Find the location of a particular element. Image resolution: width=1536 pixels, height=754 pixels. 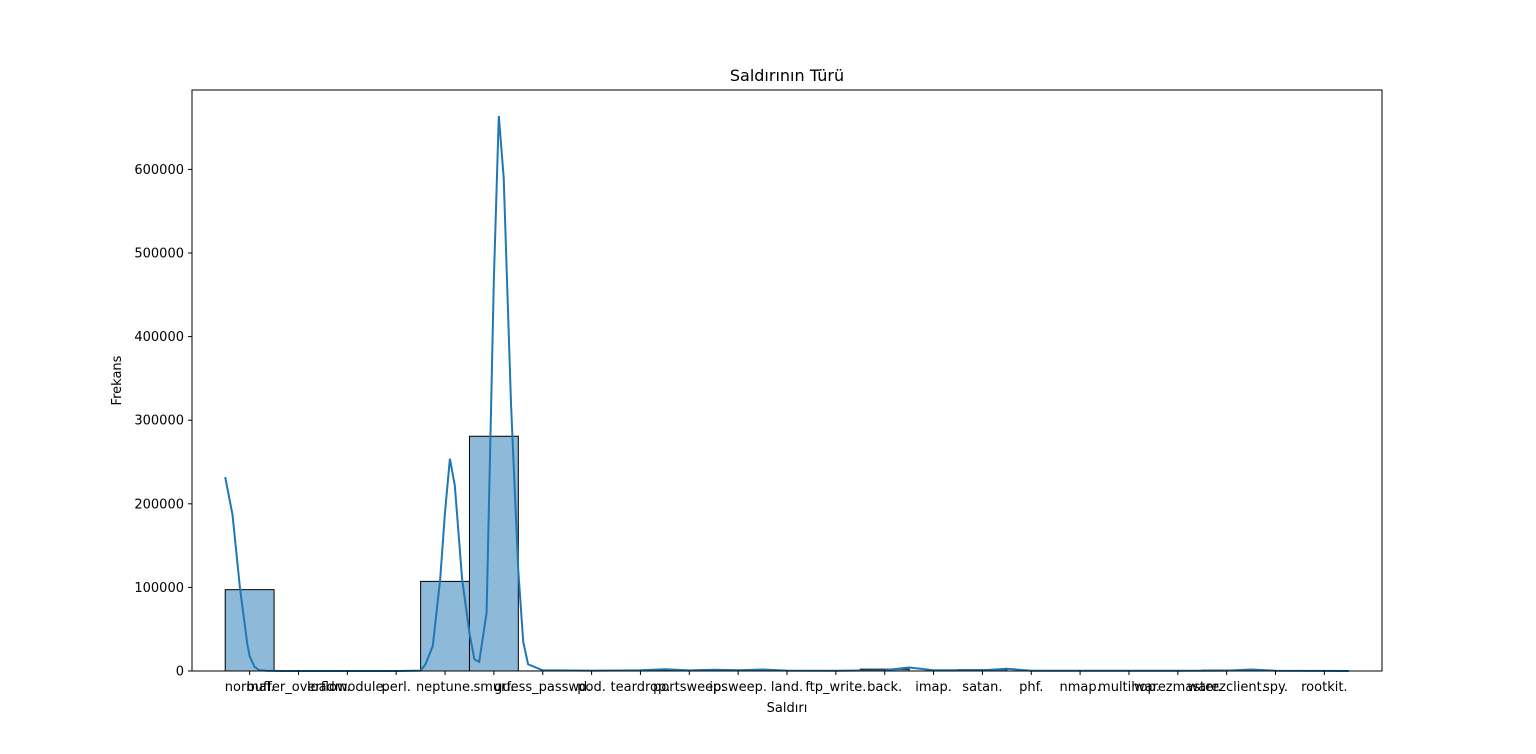

y-tick-label-4: 400000 is located at coordinates (159, 337).